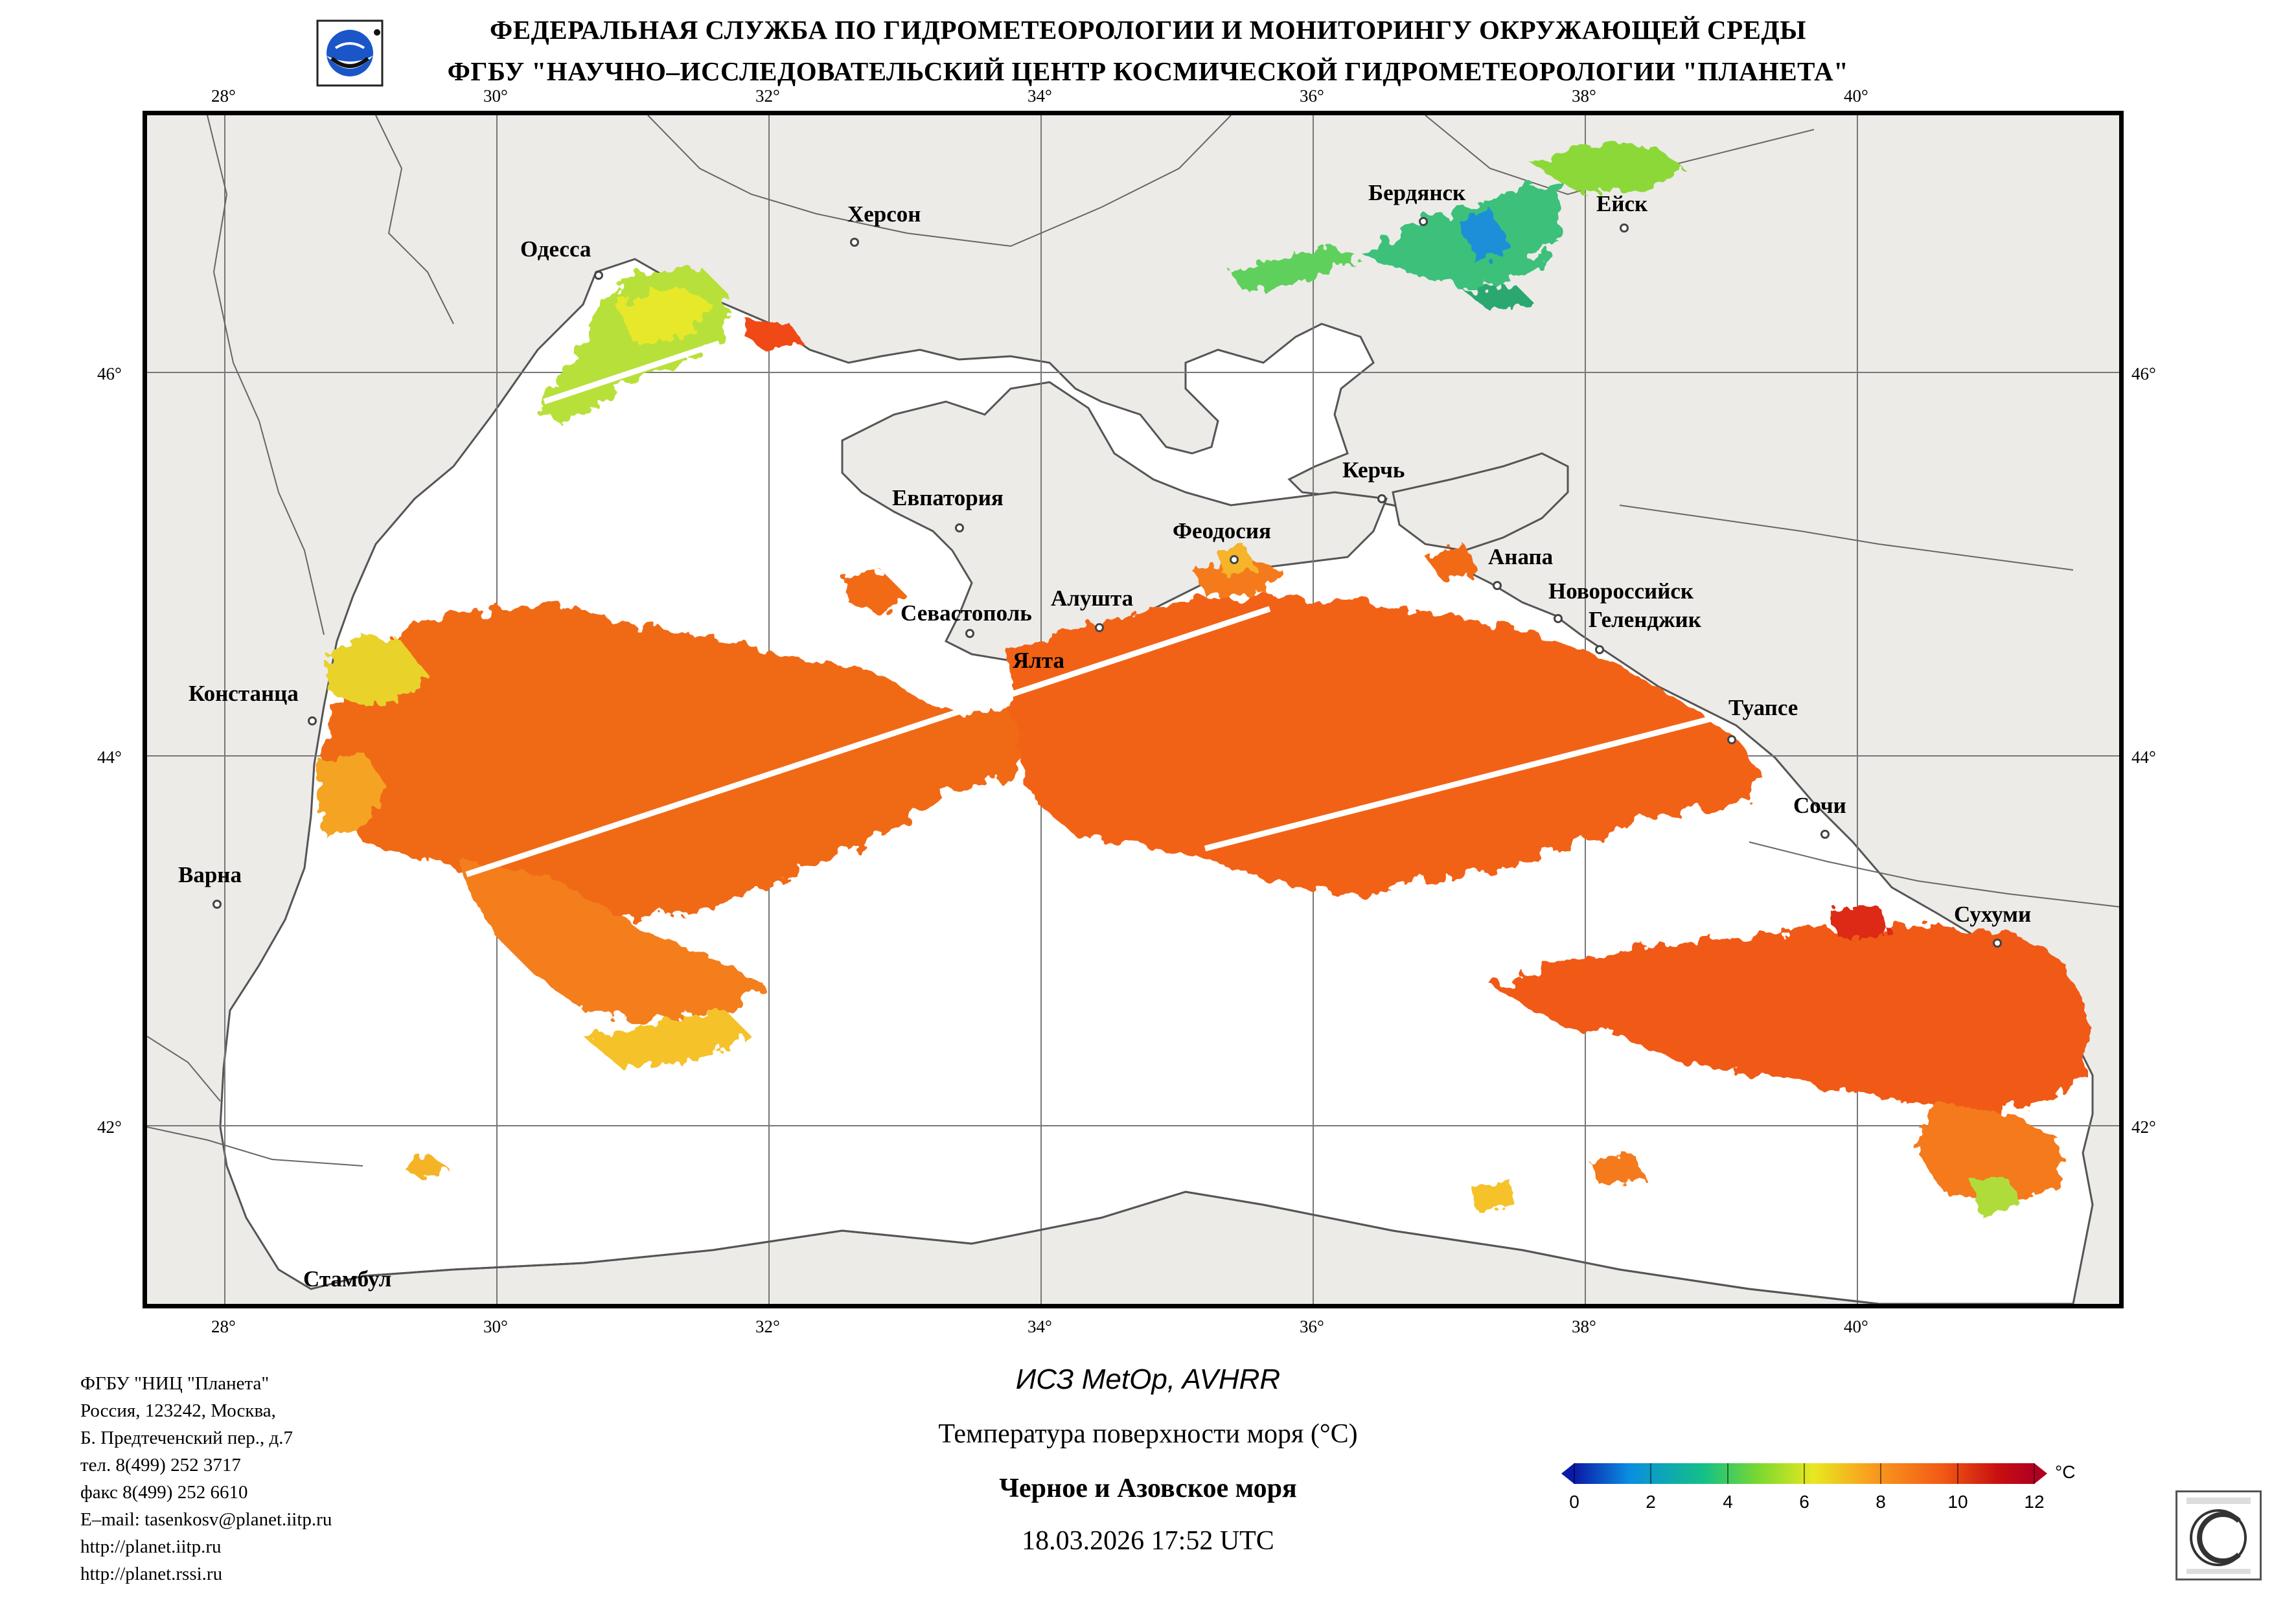 The image size is (2296, 1607). I want to click on color-scale-tick: 8, so click(1881, 1502).